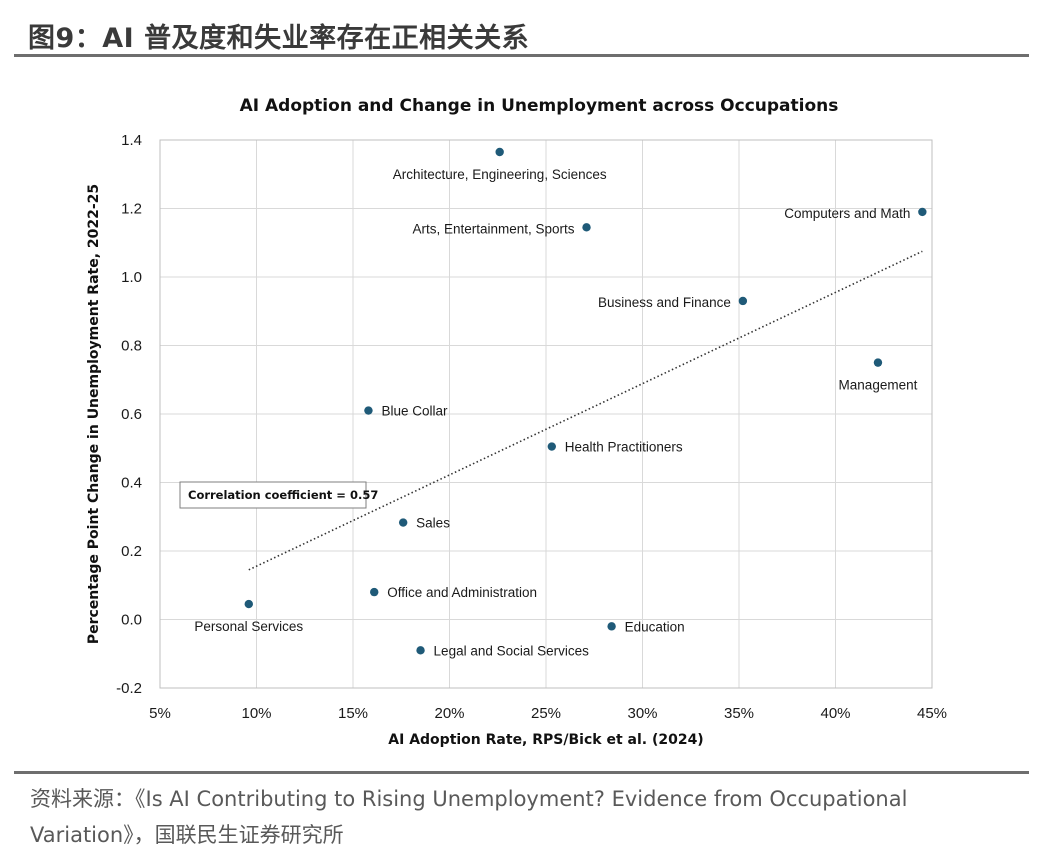 The width and height of the screenshot is (1045, 853). What do you see at coordinates (131, 414) in the screenshot?
I see `y-tick-label: 0.6` at bounding box center [131, 414].